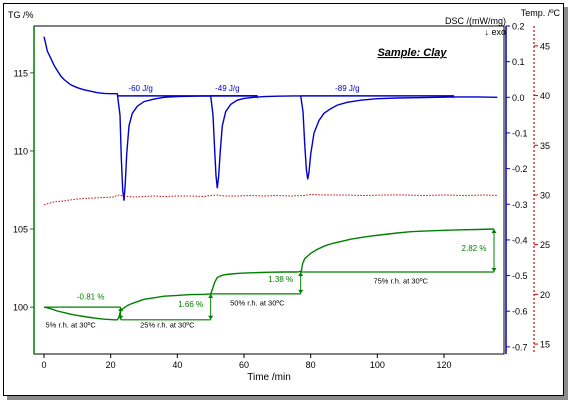 The width and height of the screenshot is (571, 405). I want to click on dsc-axis-label: DSC /(mW/mg), so click(475, 21).